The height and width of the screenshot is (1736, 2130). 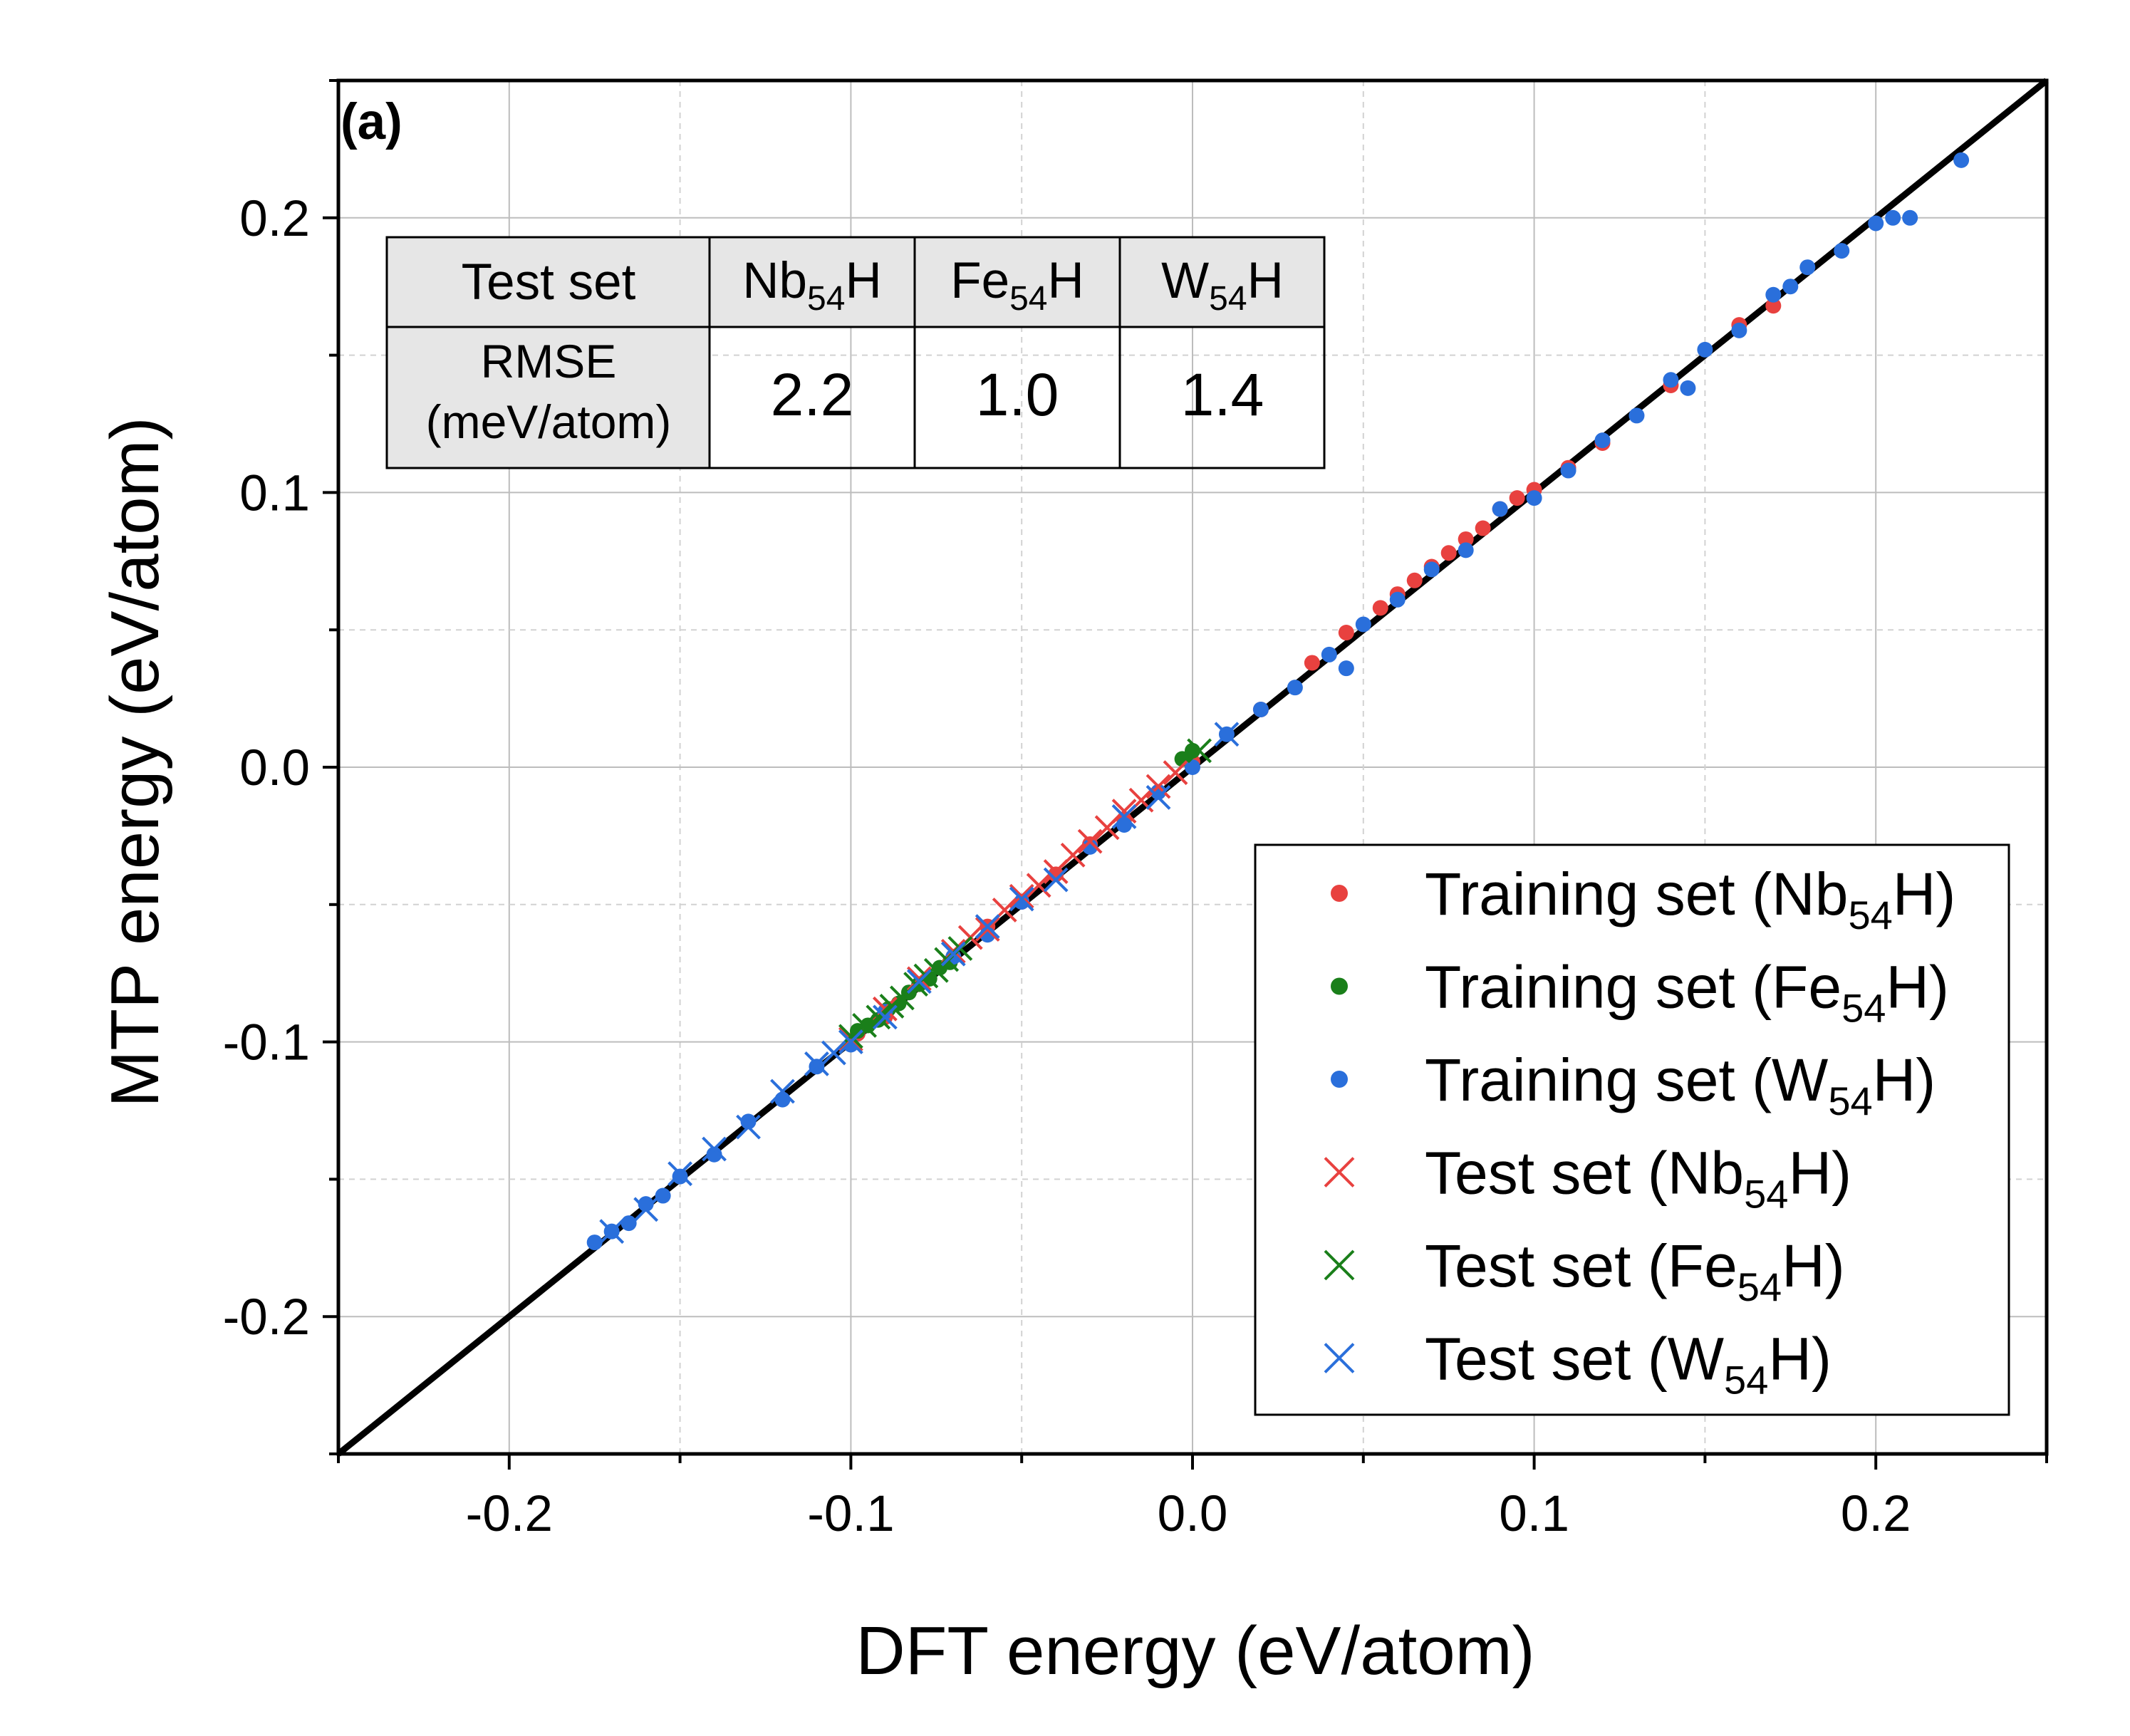 What do you see at coordinates (371, 122) in the screenshot?
I see `panel-label: (a)` at bounding box center [371, 122].